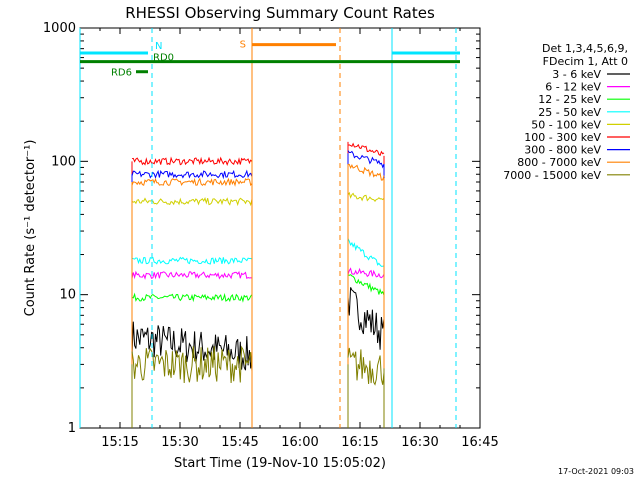  What do you see at coordinates (559, 162) in the screenshot?
I see `legend-entry: 800 - 7000 keV` at bounding box center [559, 162].